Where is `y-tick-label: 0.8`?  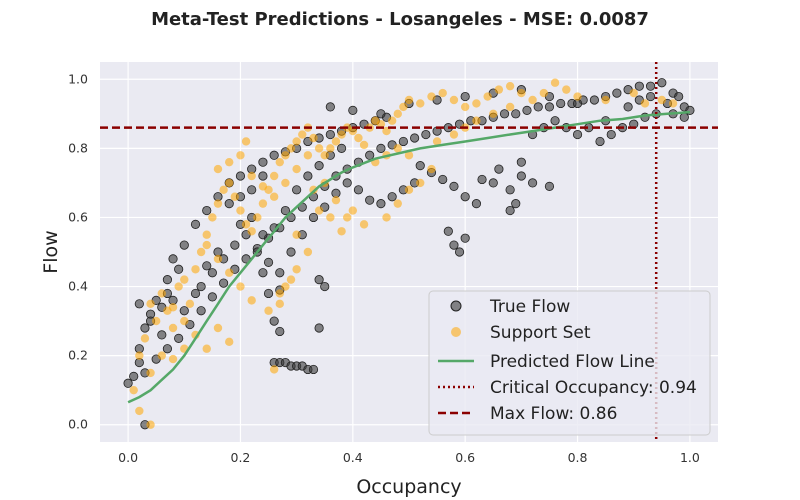 y-tick-label: 0.8 is located at coordinates (78, 147).